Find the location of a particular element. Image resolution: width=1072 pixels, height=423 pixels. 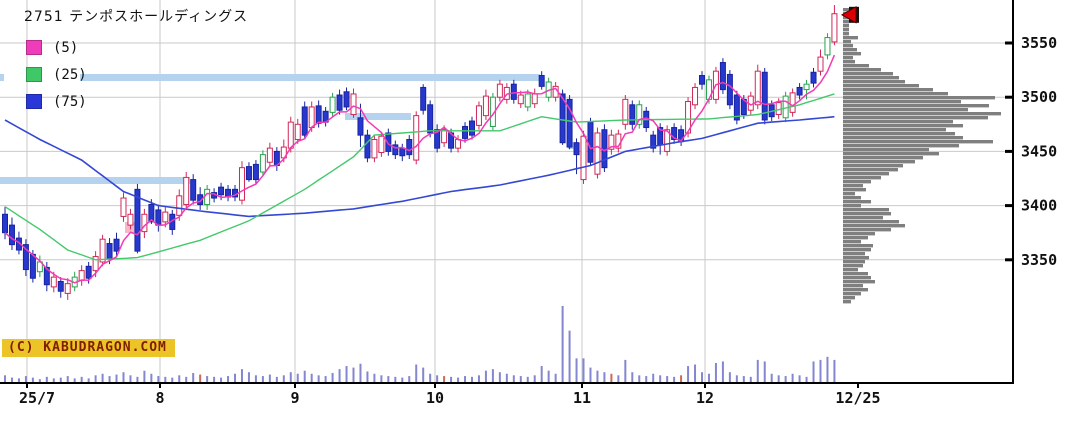

ma5-color-swatch is located at coordinates (34, 47).